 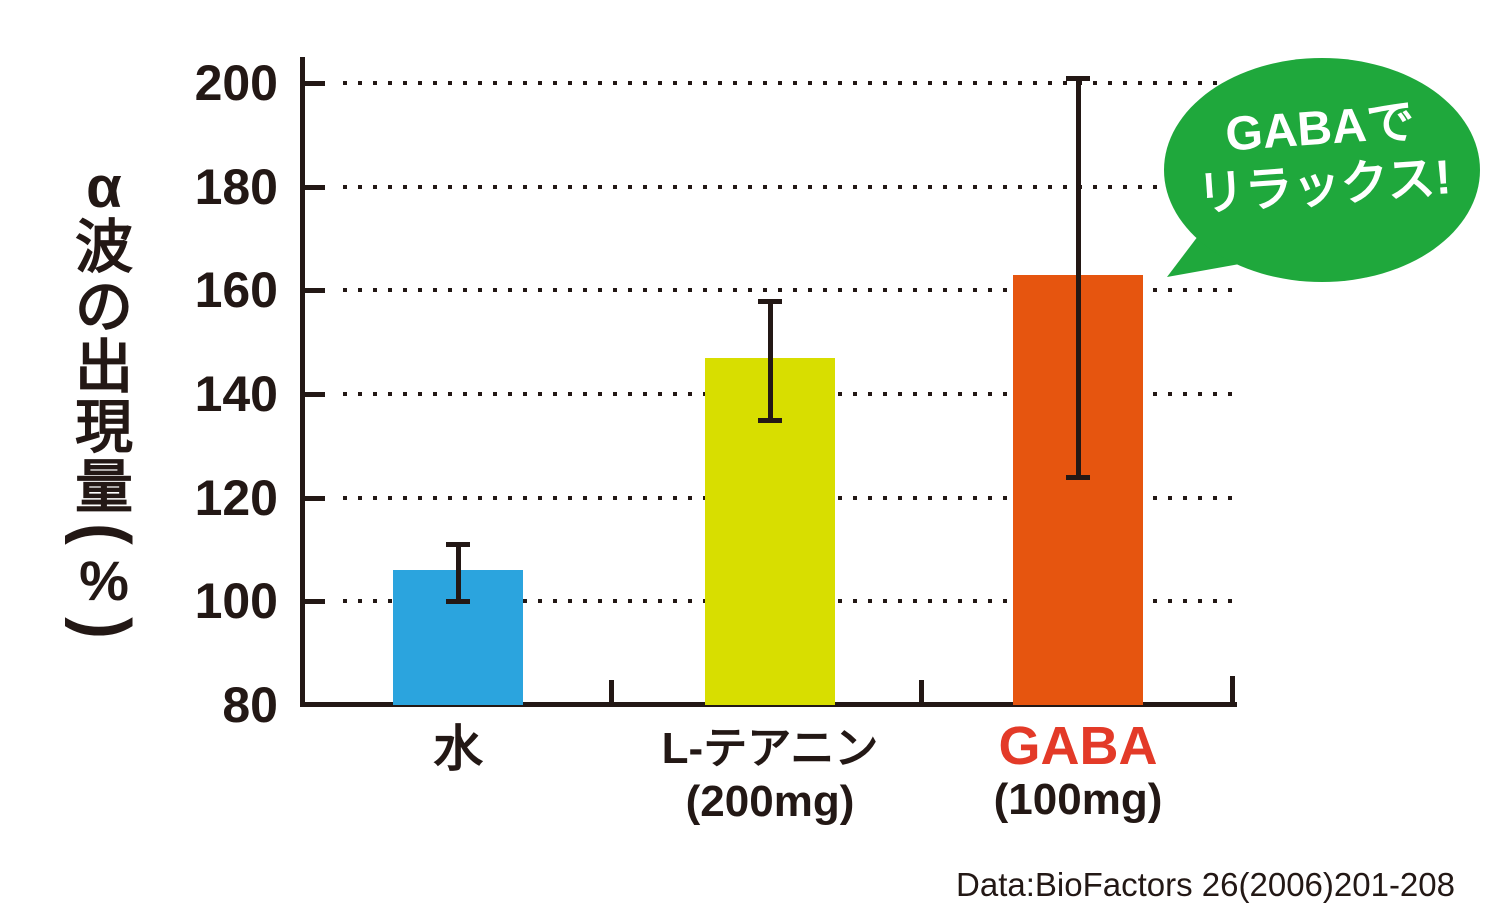 I want to click on category-dose-label: (200mg), so click(x=770, y=801).